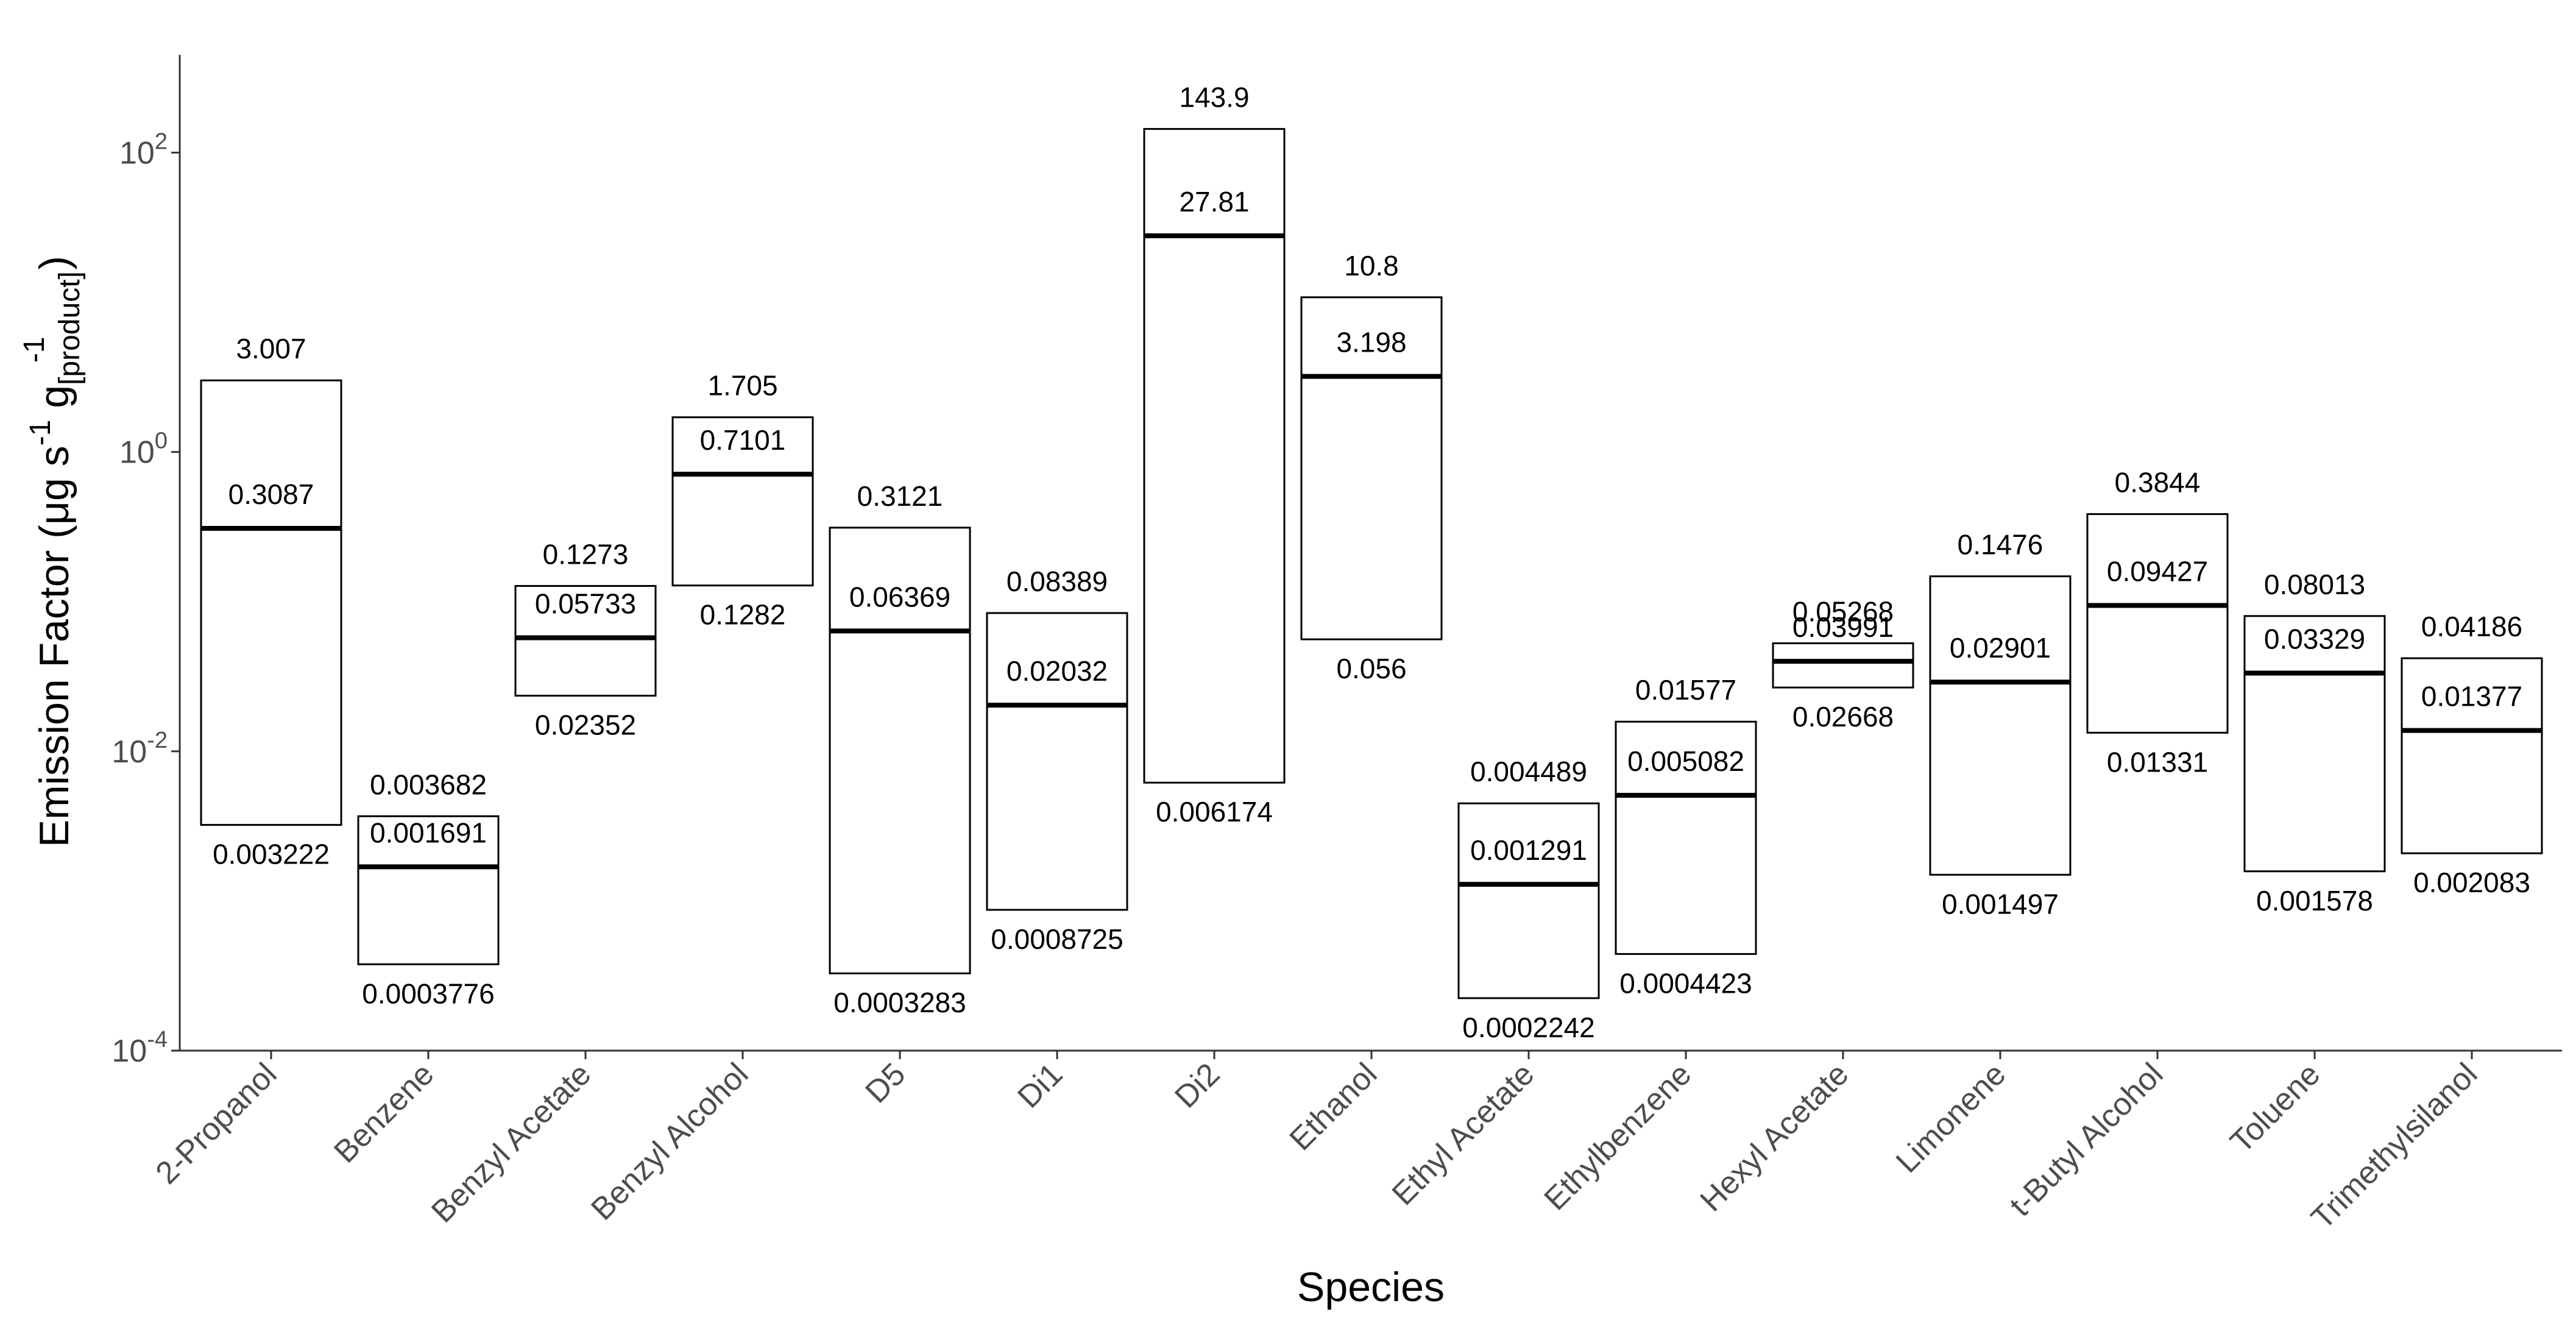 The image size is (2576, 1320). Describe the element at coordinates (271, 494) in the screenshot. I see `median-label-2-propanol: 0.3087` at that location.